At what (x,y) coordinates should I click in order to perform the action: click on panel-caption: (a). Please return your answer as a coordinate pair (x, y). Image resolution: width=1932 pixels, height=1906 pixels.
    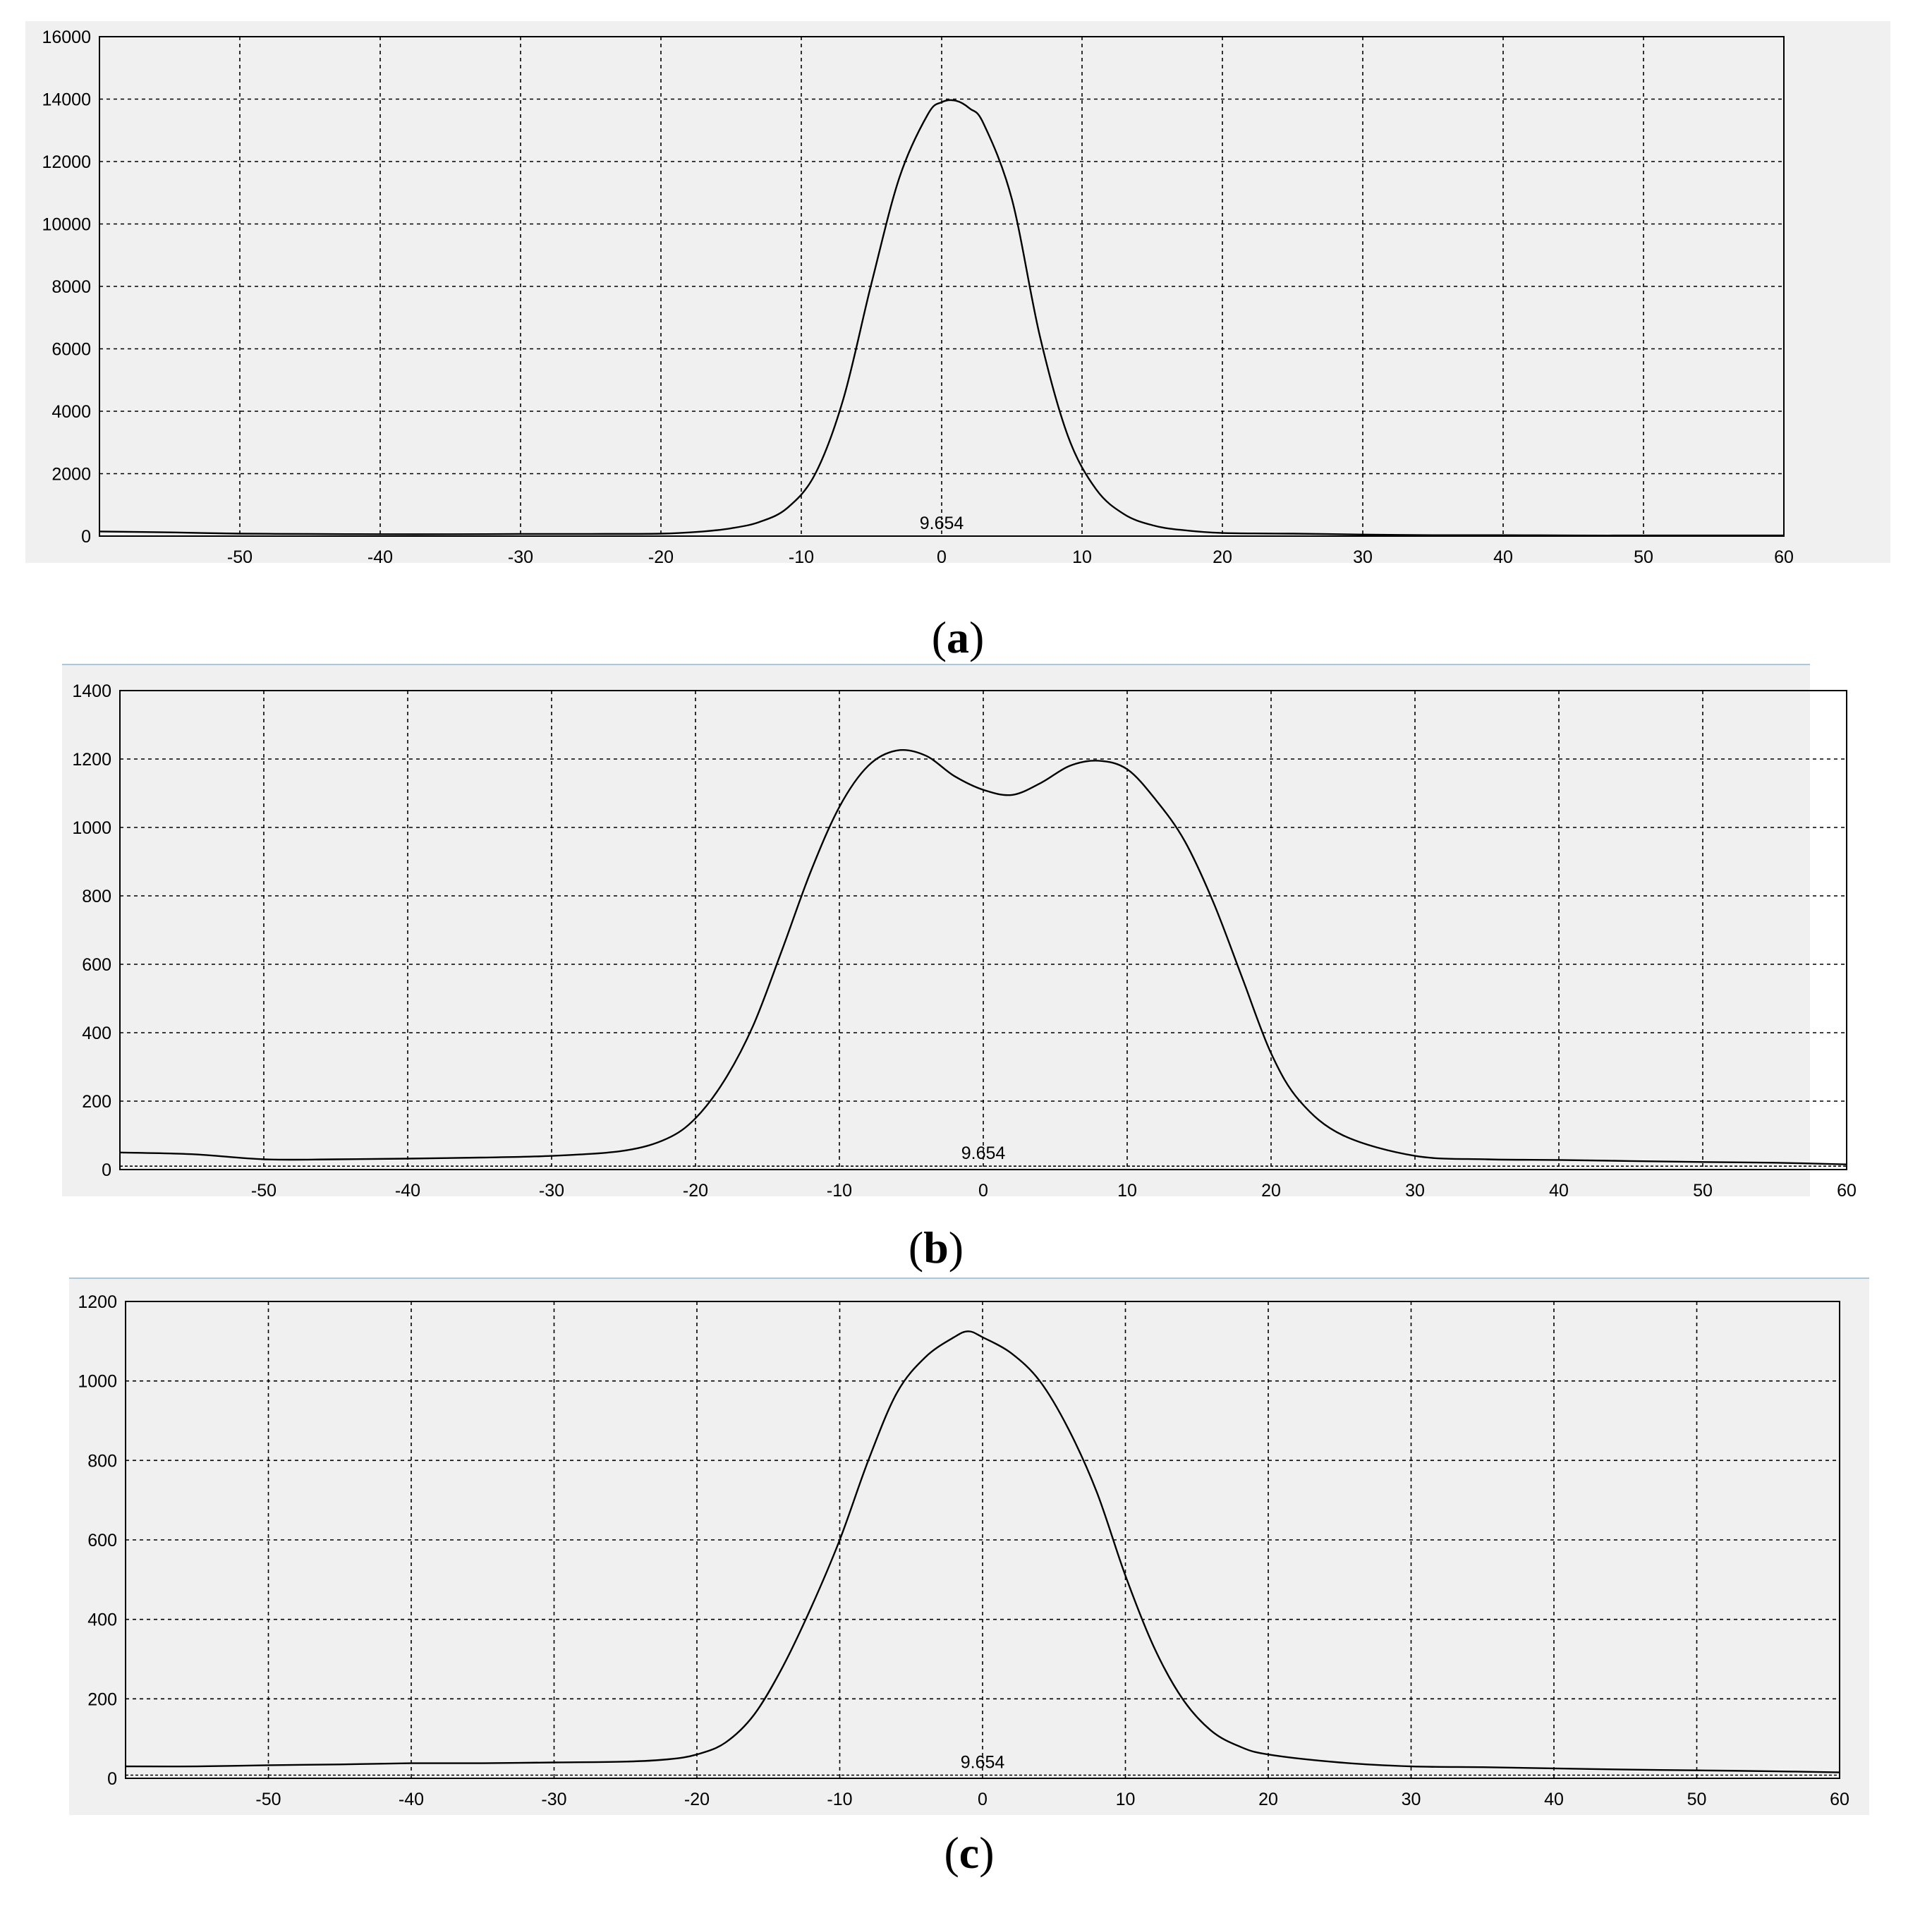
    Looking at the image, I should click on (958, 637).